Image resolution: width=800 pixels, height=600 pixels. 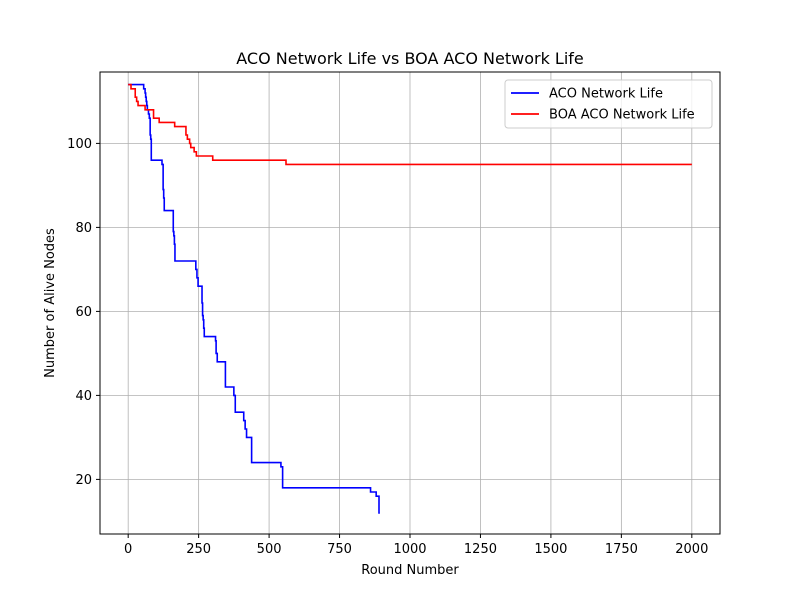 What do you see at coordinates (128, 549) in the screenshot?
I see `x-tick-label: 0` at bounding box center [128, 549].